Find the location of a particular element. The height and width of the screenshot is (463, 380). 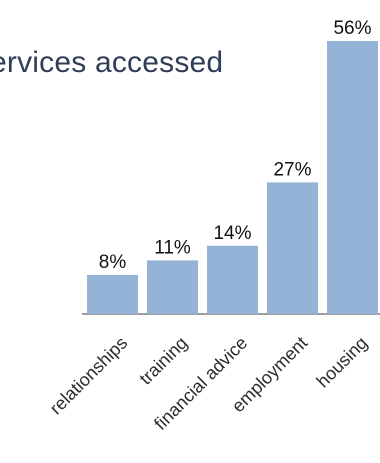

bar-relationships is located at coordinates (112, 294).